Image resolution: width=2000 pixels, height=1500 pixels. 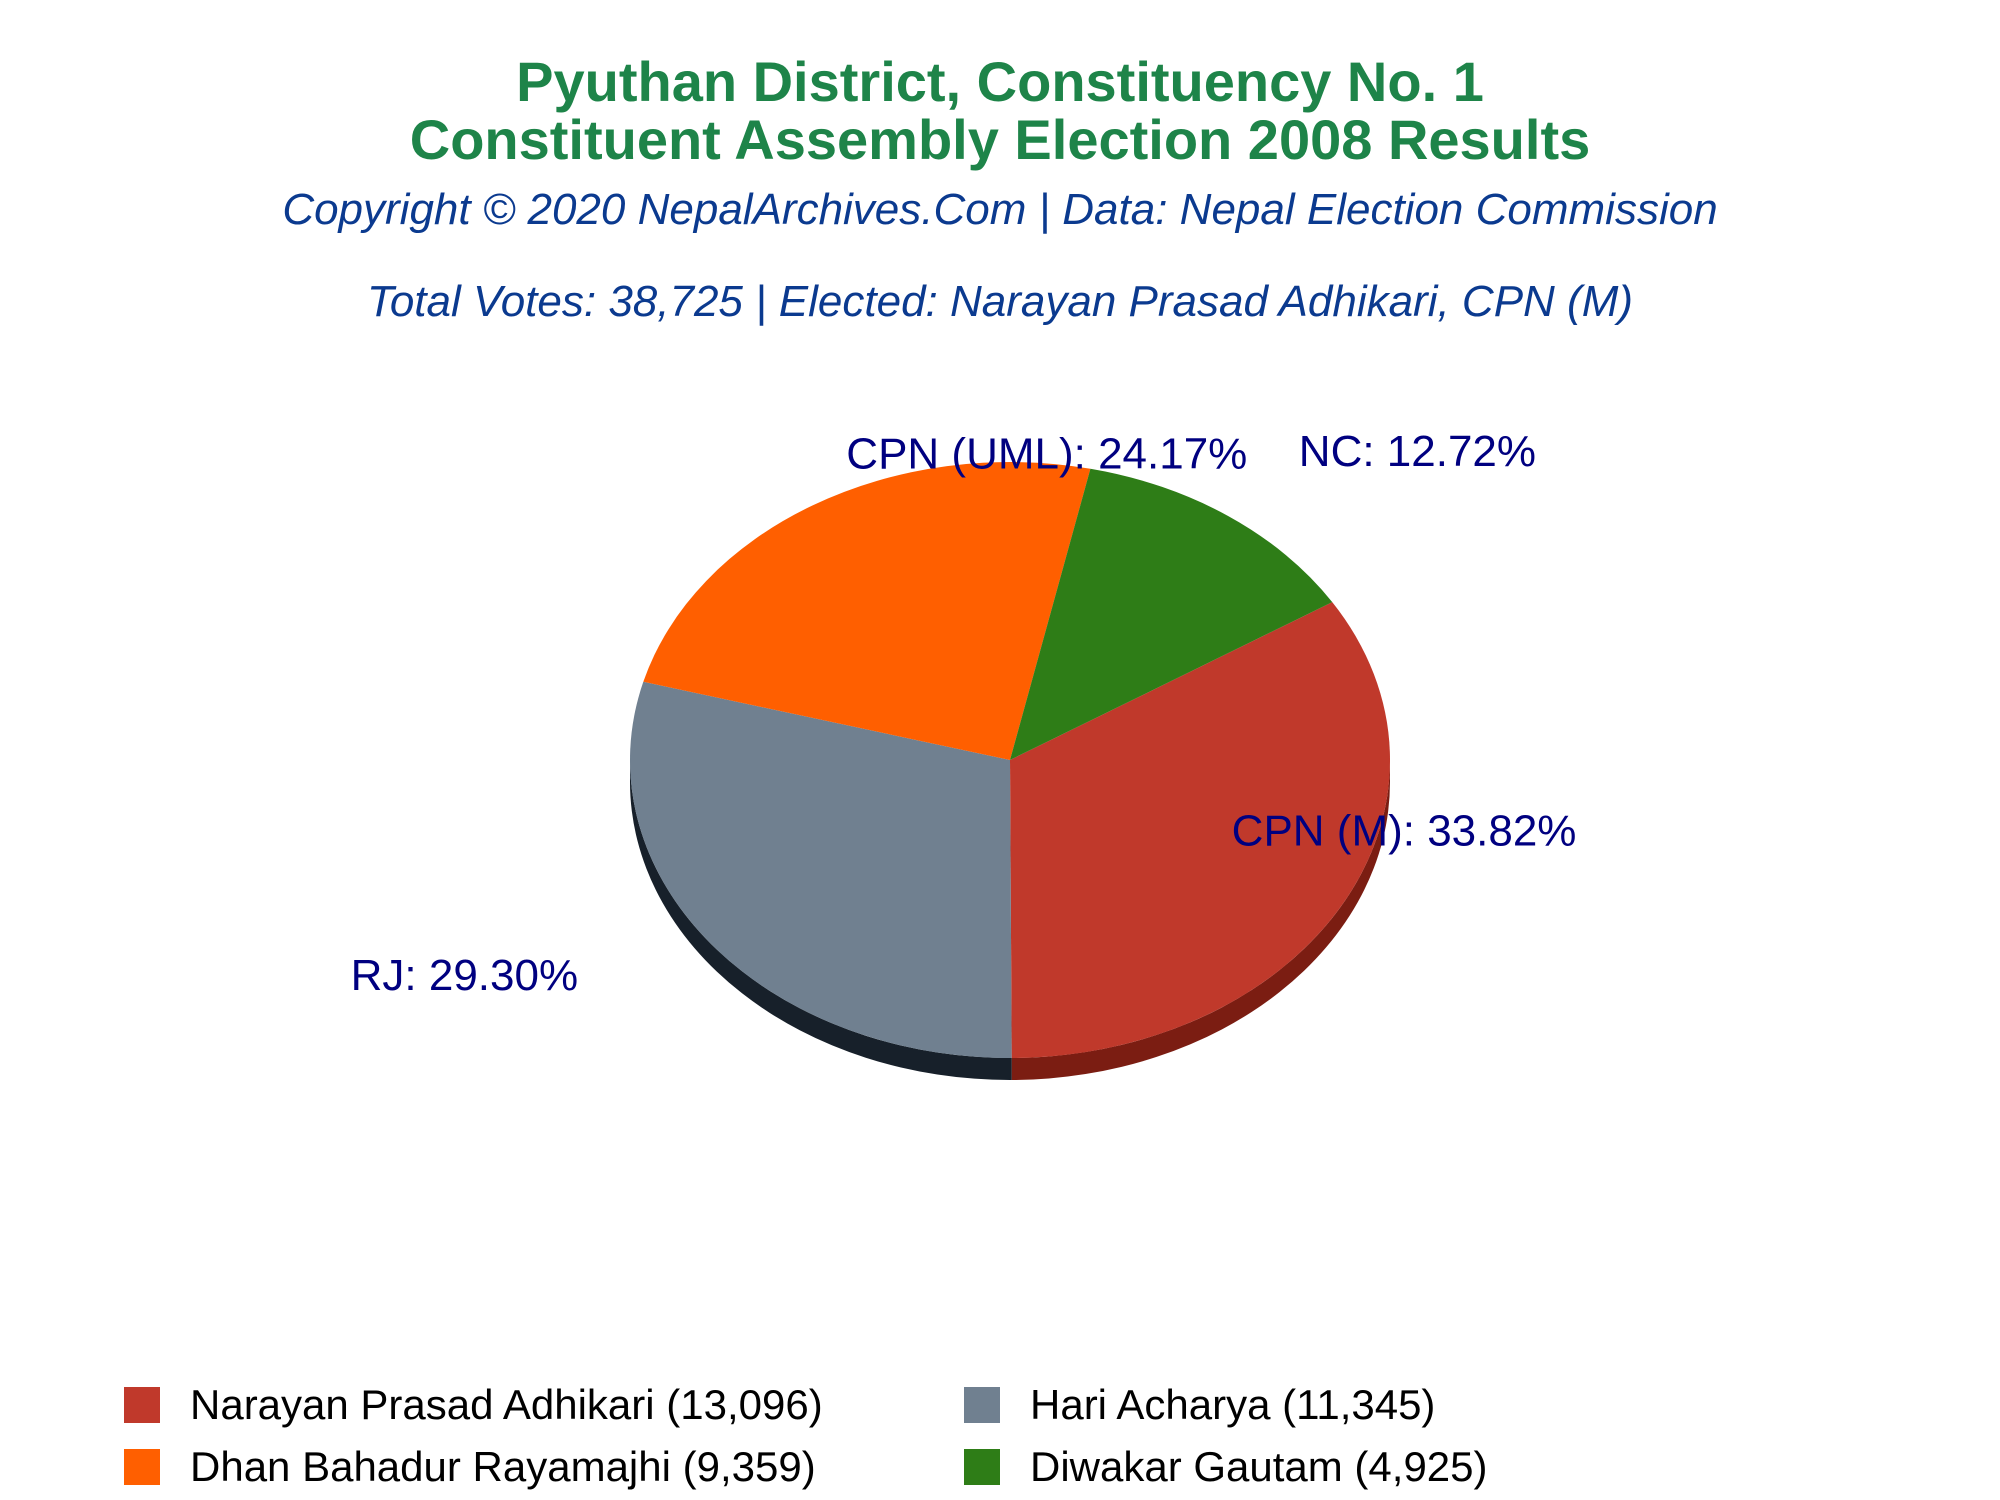 What do you see at coordinates (506, 1404) in the screenshot?
I see `legend-label: Narayan Prasad Adhikari (13,096)` at bounding box center [506, 1404].